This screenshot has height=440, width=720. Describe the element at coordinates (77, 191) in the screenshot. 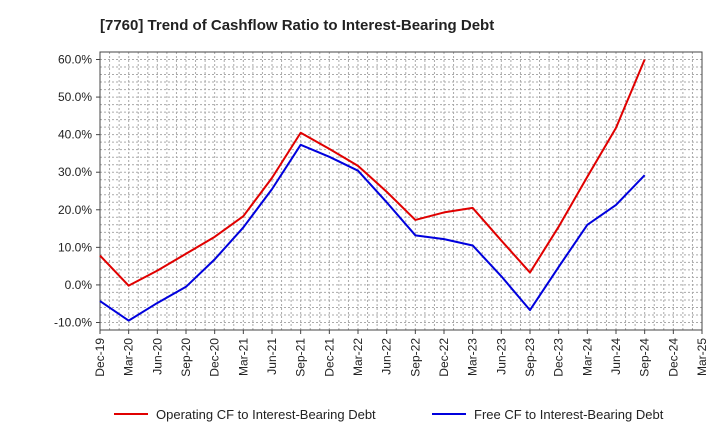

I see `y-axis-ticks: -10.0% 0.0% 10.0% 20.0% 30.0% 40.0% 50.0% 60.0%` at that location.